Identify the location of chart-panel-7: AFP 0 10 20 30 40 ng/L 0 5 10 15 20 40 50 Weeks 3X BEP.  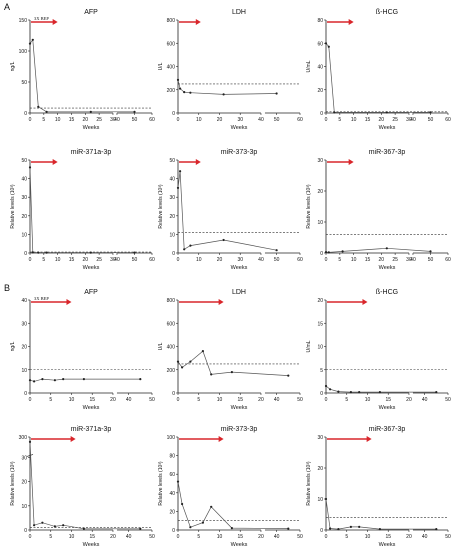
(82, 350).